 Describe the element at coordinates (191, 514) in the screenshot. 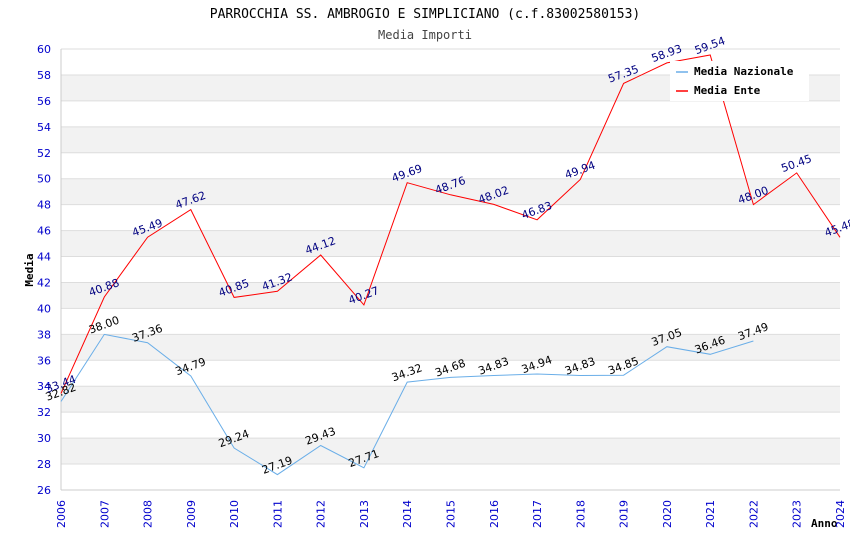

I see `x-tick-label: 2009` at that location.